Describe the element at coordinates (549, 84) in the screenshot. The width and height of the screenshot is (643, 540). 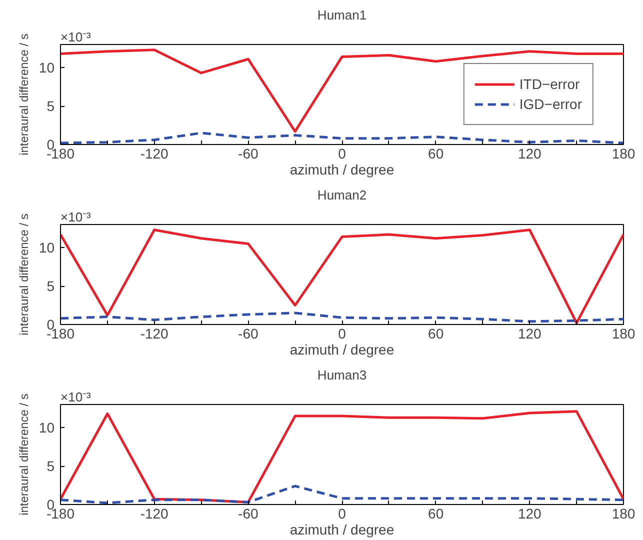
I see `legend-label: ITD−error` at that location.